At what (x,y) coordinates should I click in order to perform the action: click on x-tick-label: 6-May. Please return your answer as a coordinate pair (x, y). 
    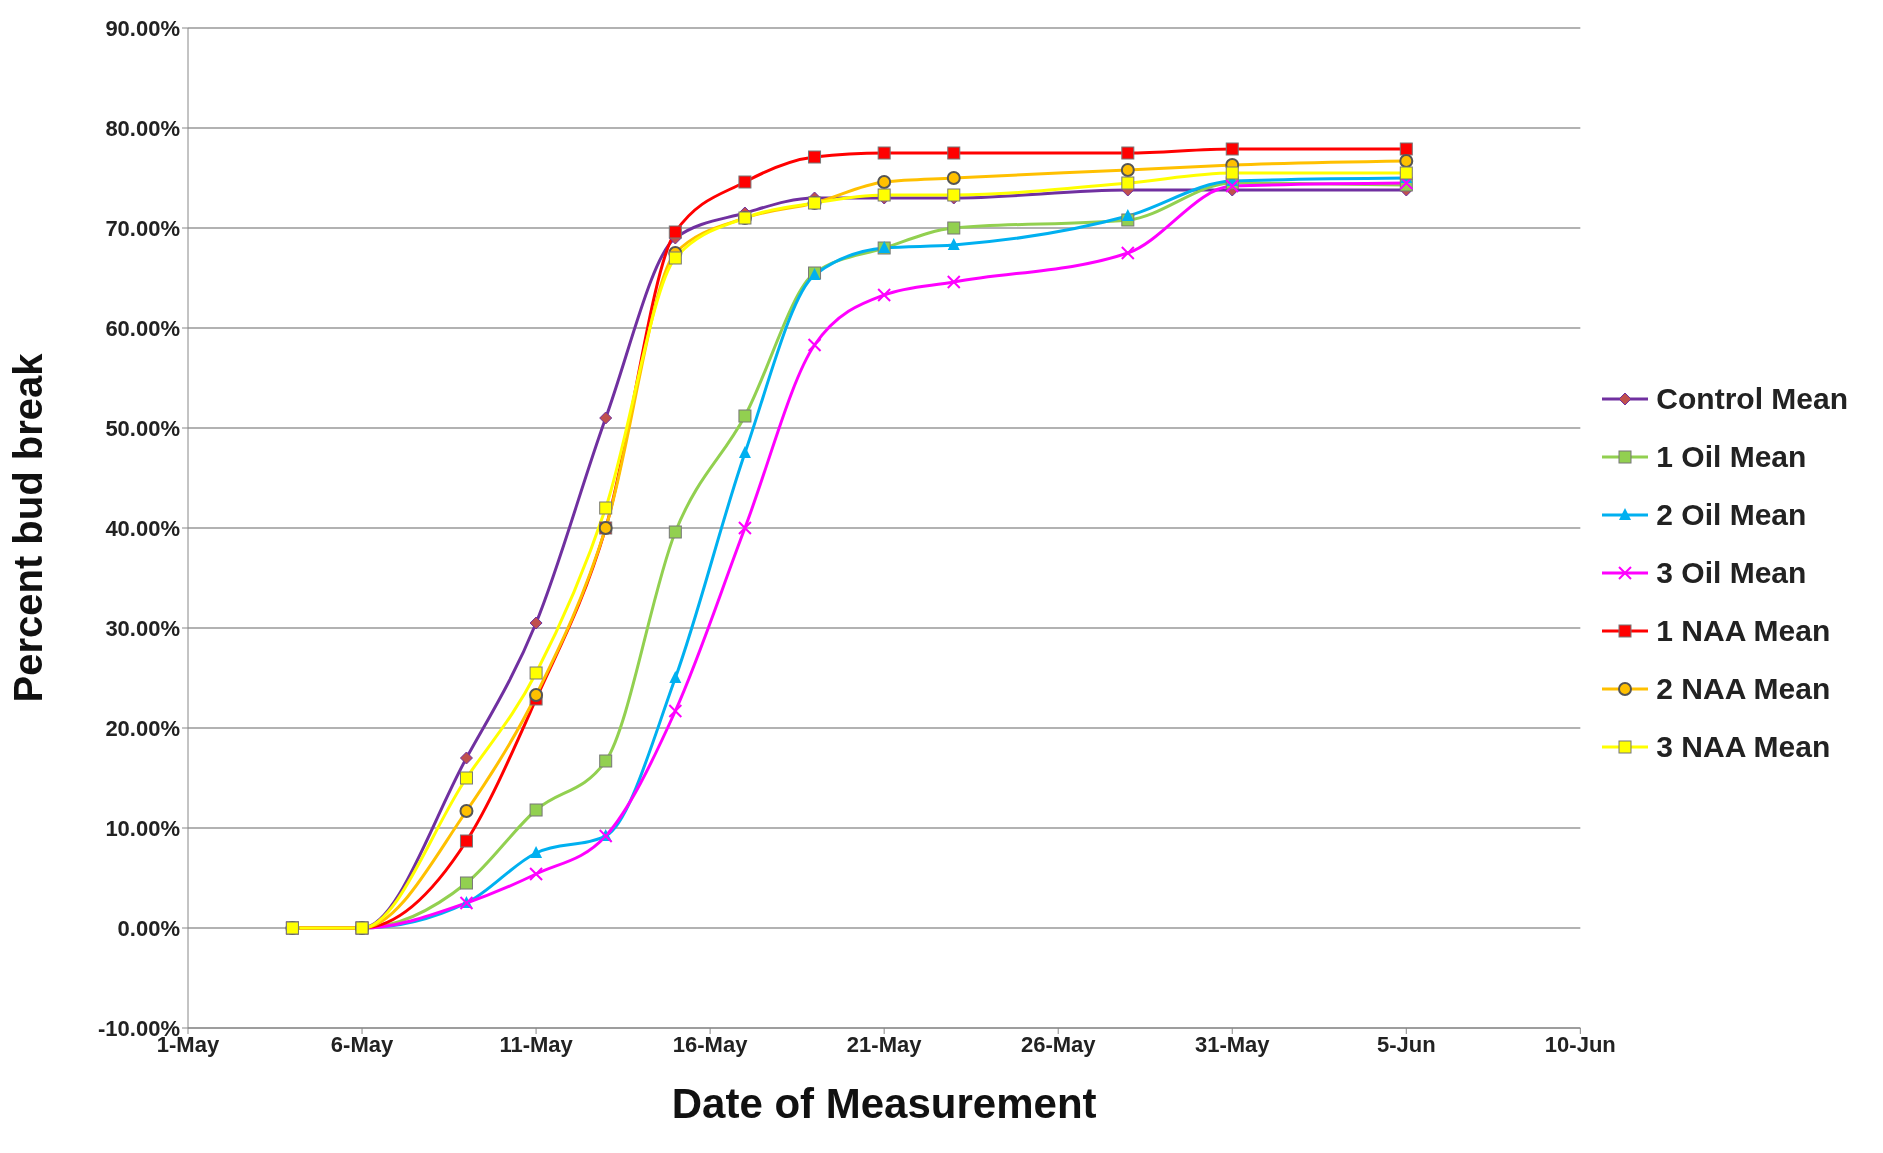
    Looking at the image, I should click on (362, 1044).